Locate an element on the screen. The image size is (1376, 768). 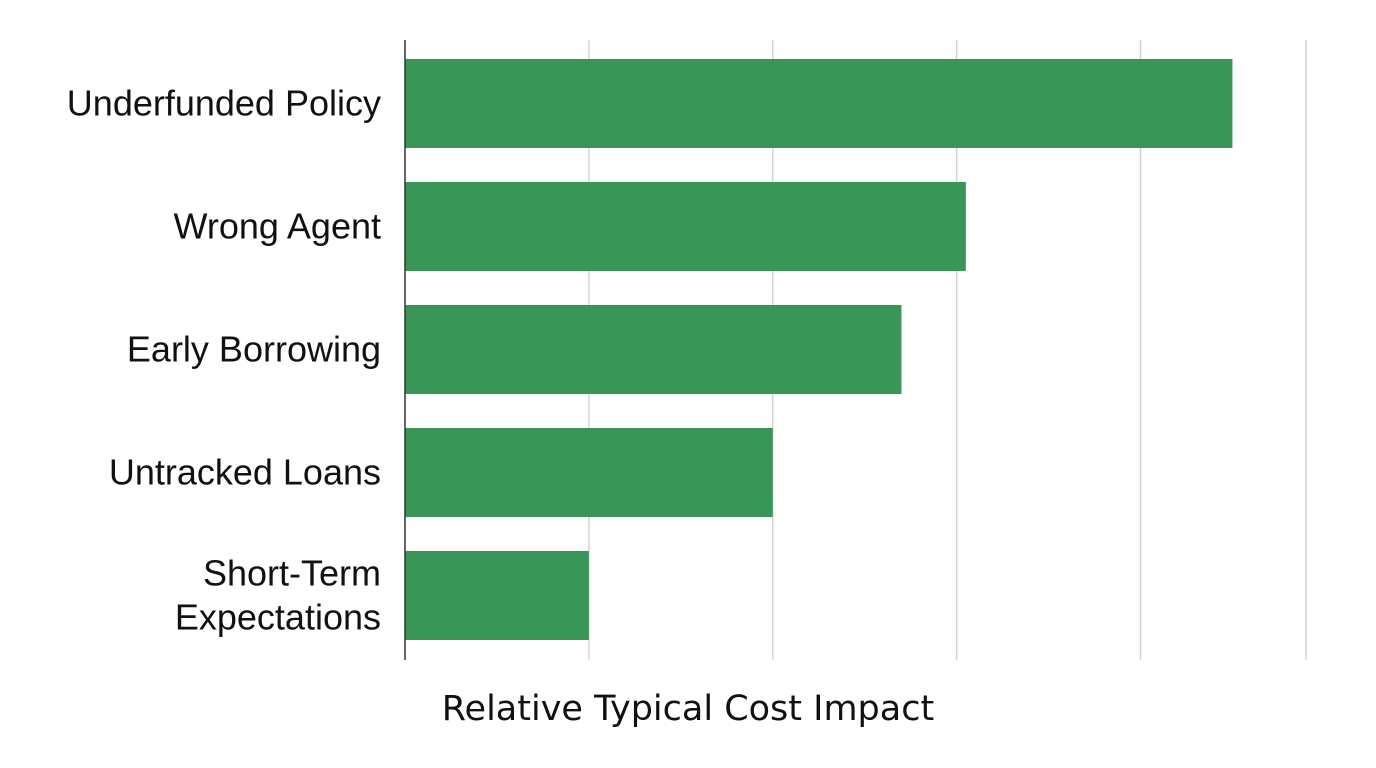
category-label-4: Untracked Loans is located at coordinates (245, 472).